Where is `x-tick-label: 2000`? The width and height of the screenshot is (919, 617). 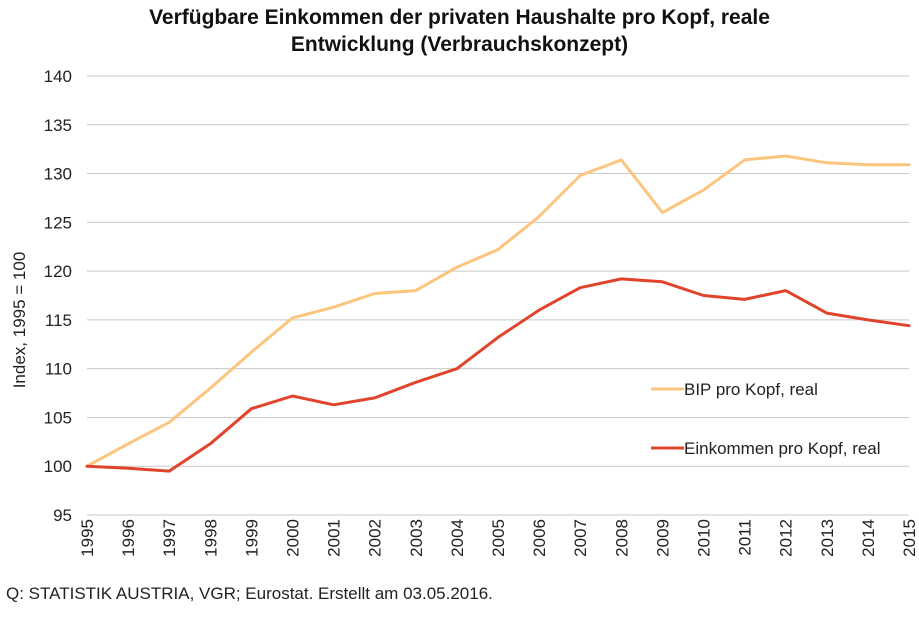
x-tick-label: 2000 is located at coordinates (293, 538).